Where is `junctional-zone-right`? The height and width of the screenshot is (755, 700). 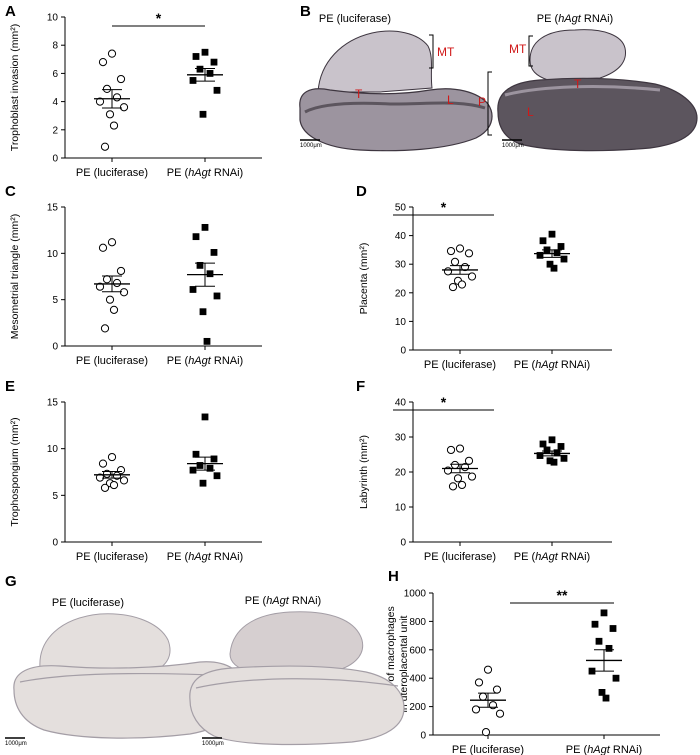 junctional-zone-right is located at coordinates (297, 683).